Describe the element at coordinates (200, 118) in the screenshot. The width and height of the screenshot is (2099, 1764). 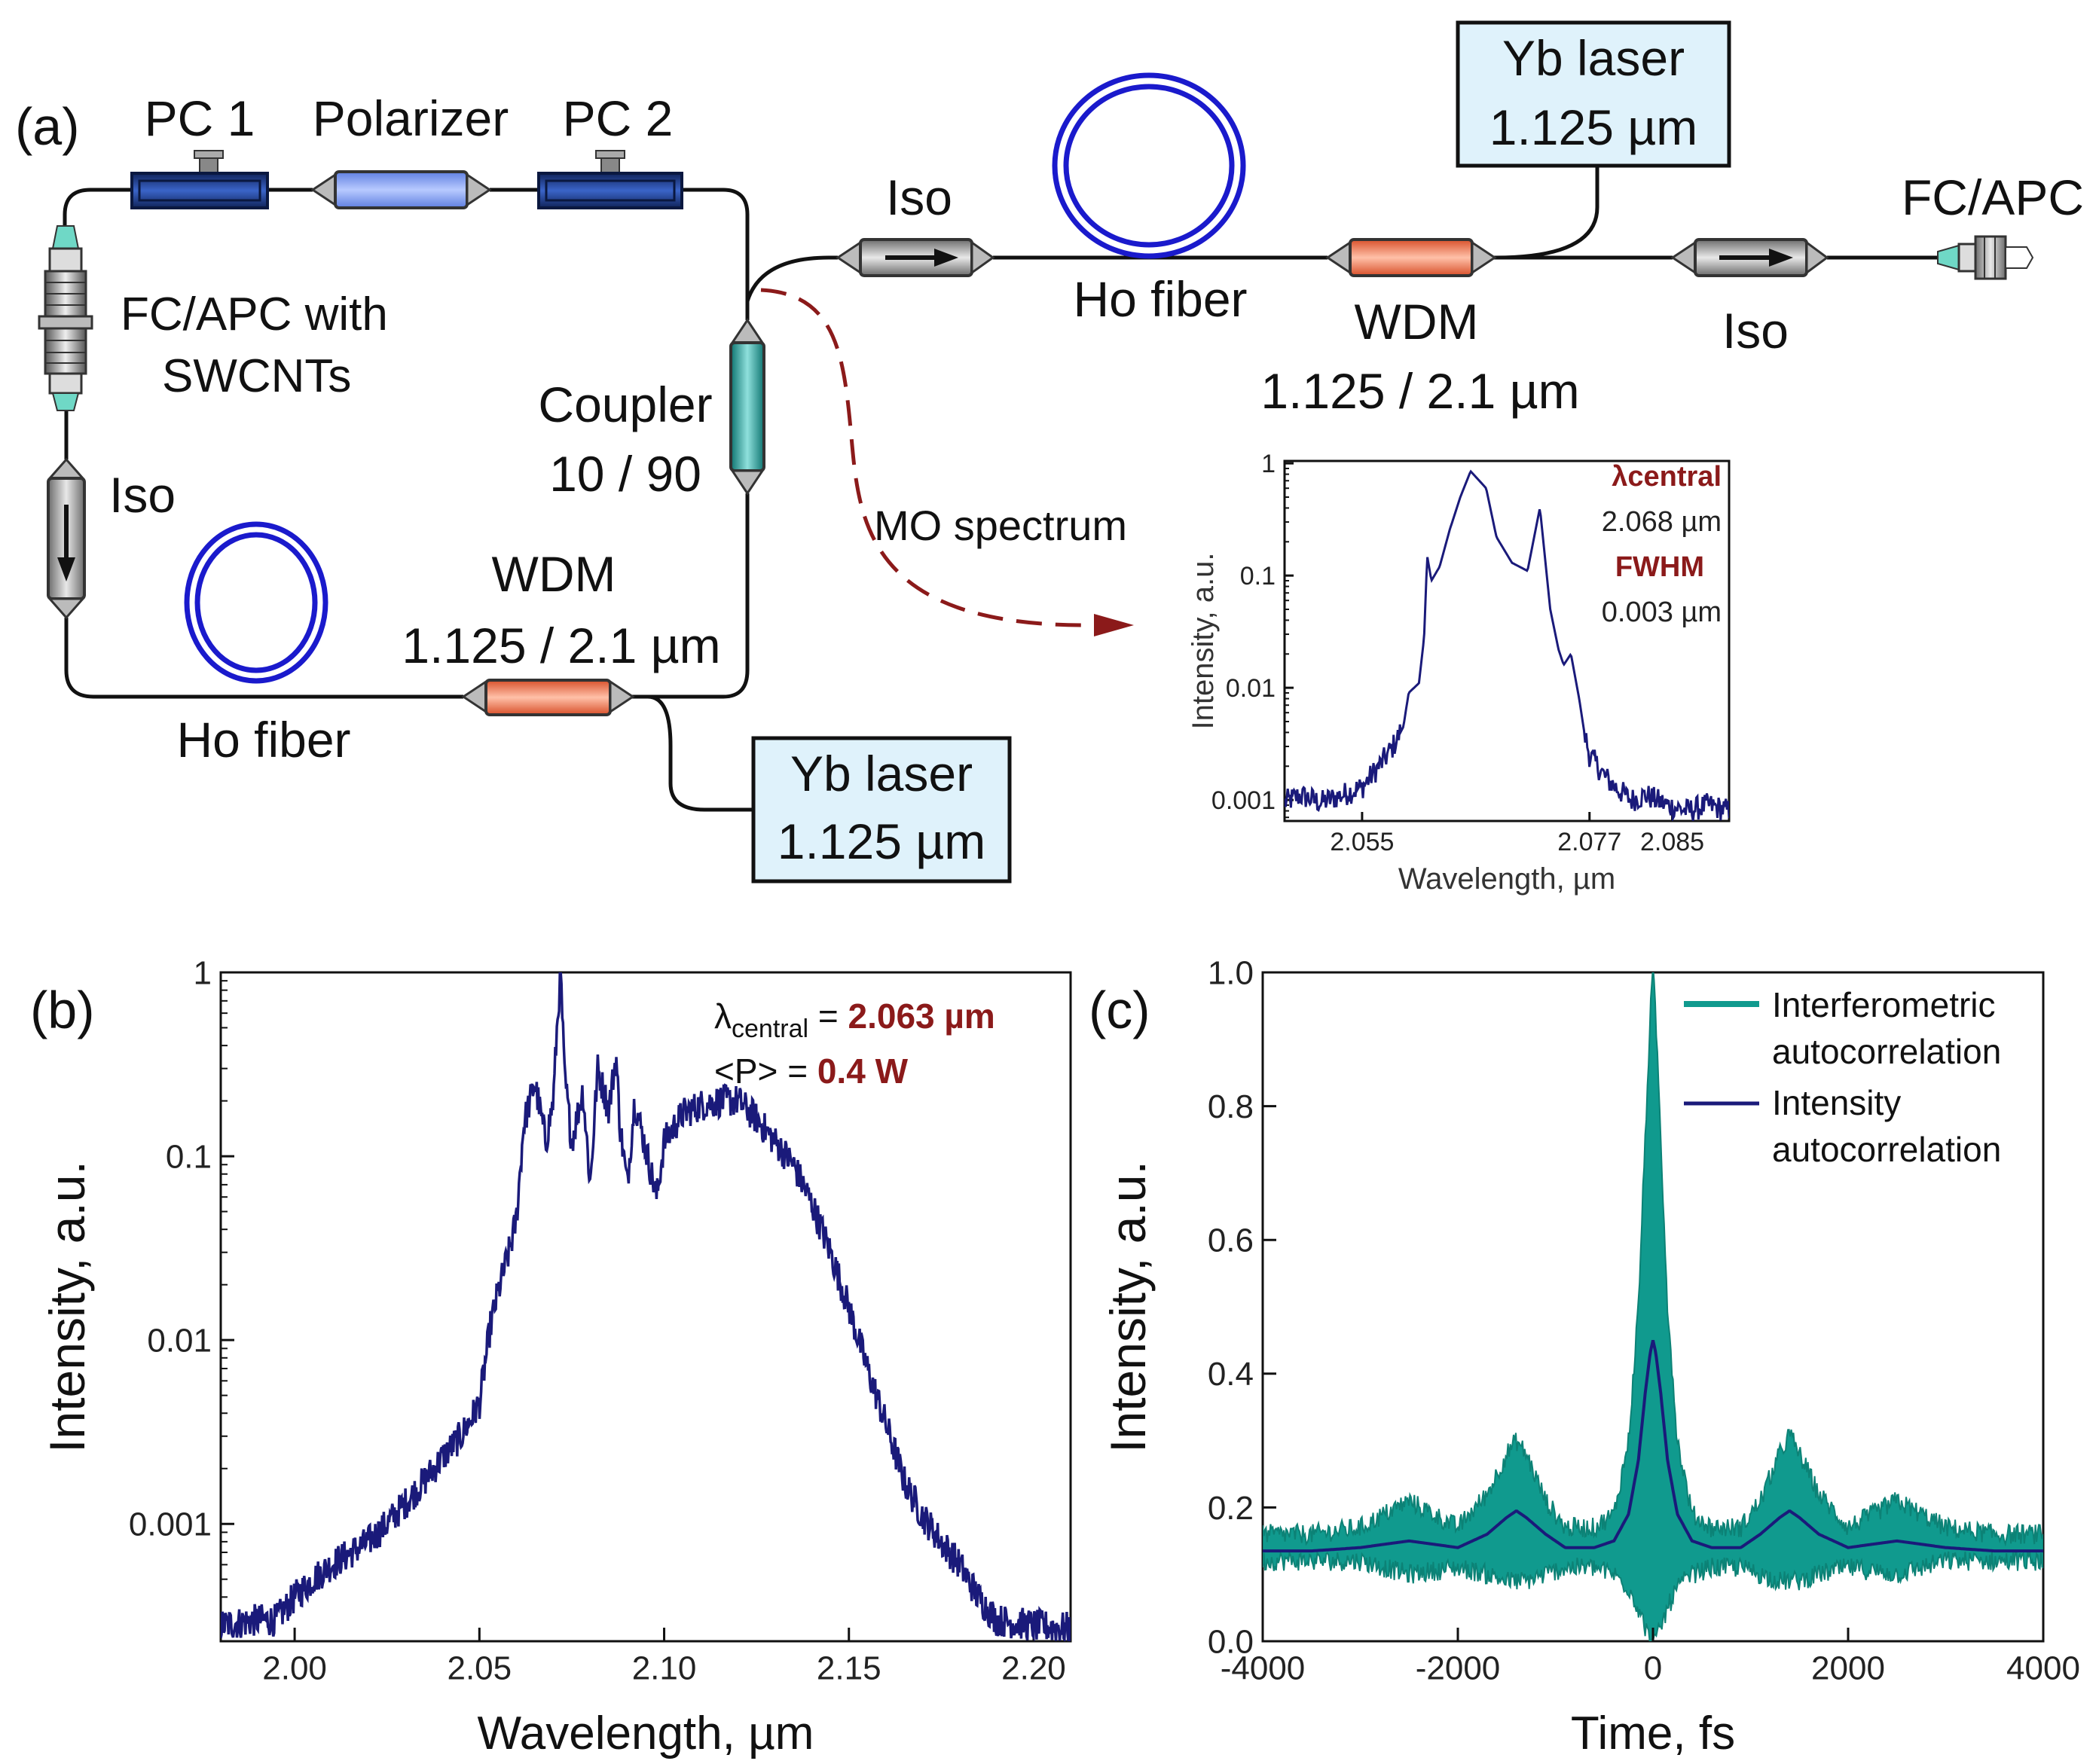
I see `pc1-label: PC 1` at that location.